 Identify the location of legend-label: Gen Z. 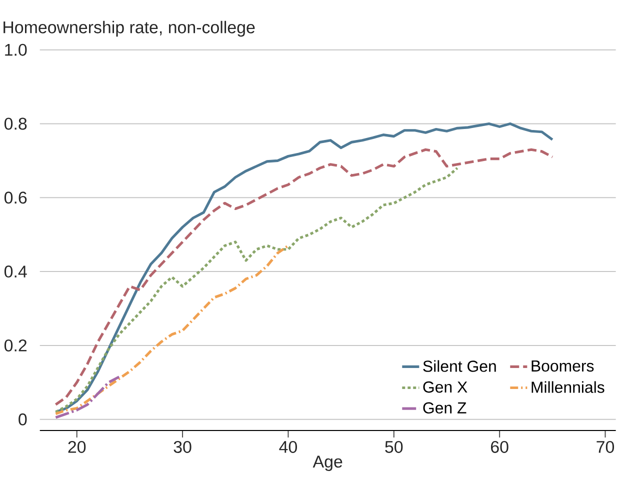
(444, 408).